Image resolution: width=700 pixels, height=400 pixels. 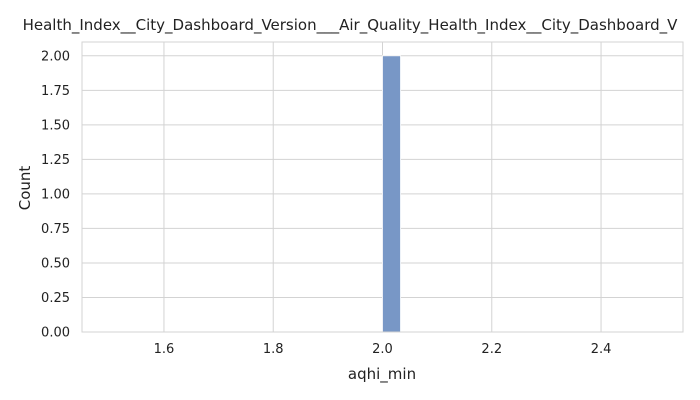 I want to click on y-tick-labels: 0.00 0.25 0.50 0.75 1.00 1.25 1.50 1.75 2.00, so click(x=55, y=194).